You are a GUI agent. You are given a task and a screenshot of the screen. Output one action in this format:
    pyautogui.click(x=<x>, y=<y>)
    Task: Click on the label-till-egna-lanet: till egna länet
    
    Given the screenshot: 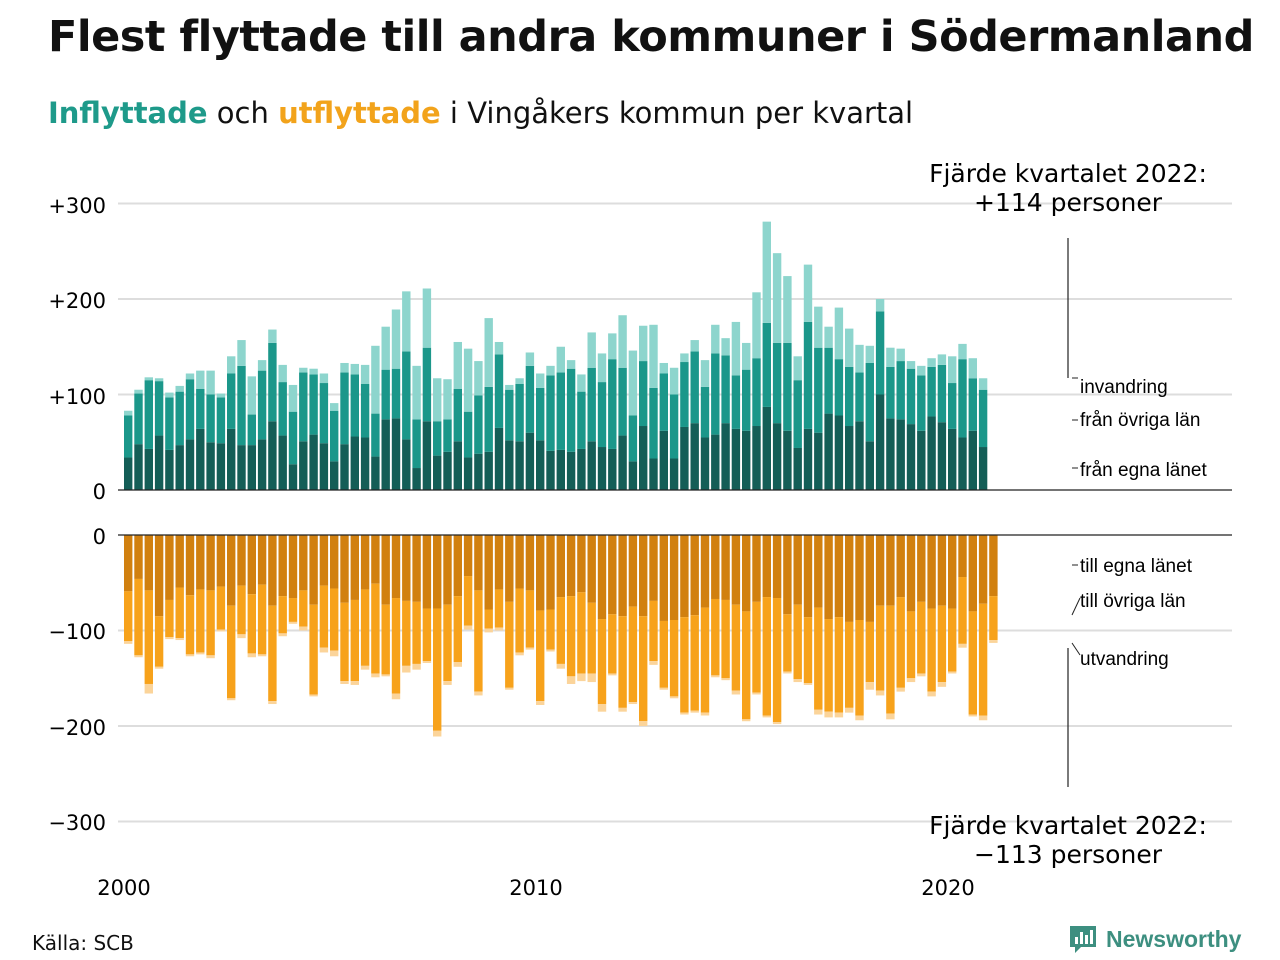 What is the action you would take?
    pyautogui.click(x=1136, y=566)
    